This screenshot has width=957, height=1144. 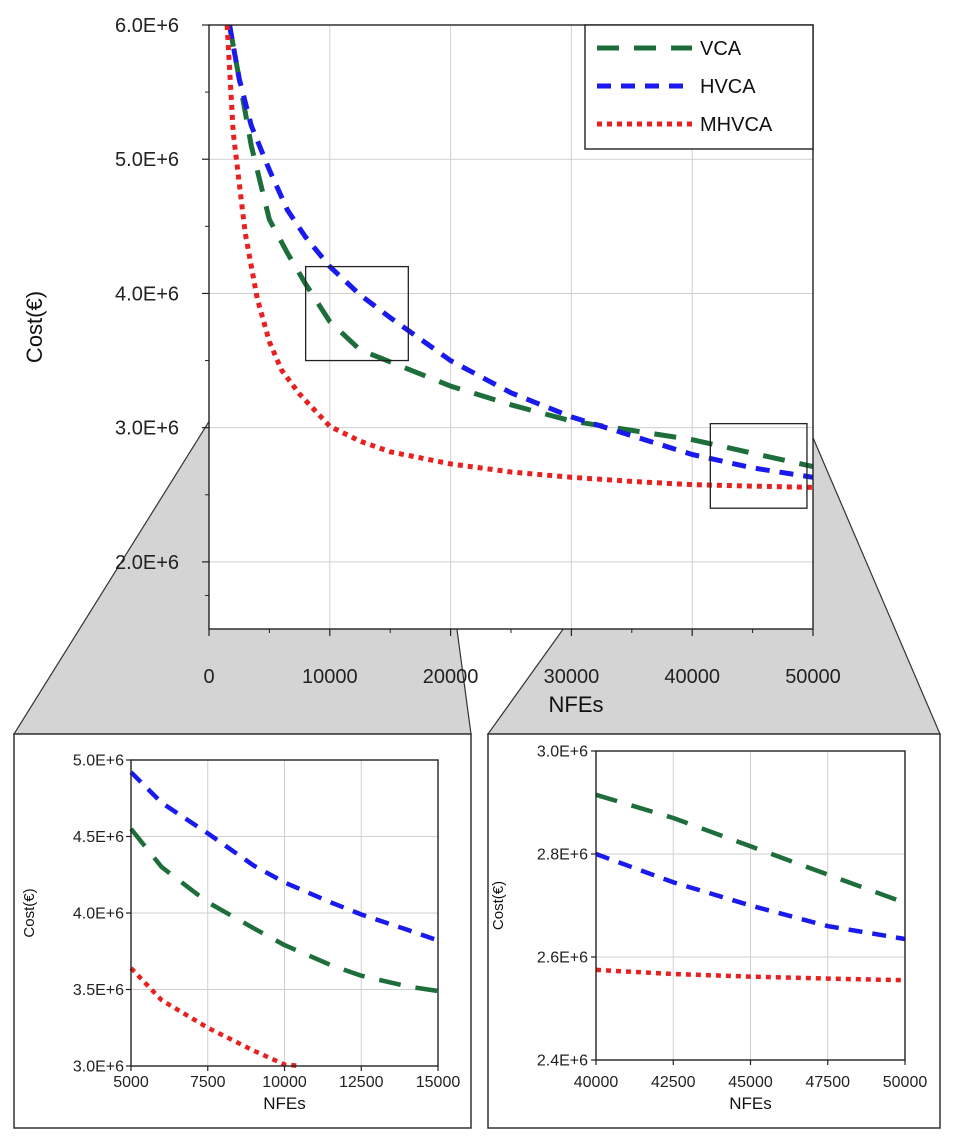 What do you see at coordinates (438, 1082) in the screenshot?
I see `x-tick-label: 15000` at bounding box center [438, 1082].